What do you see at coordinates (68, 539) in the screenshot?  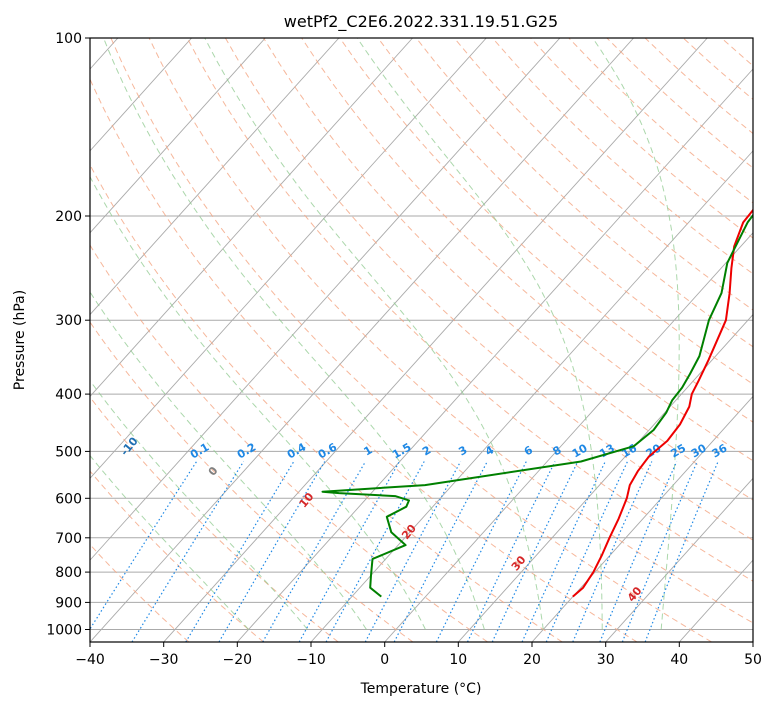 I see `y-tick-label: 700` at bounding box center [68, 539].